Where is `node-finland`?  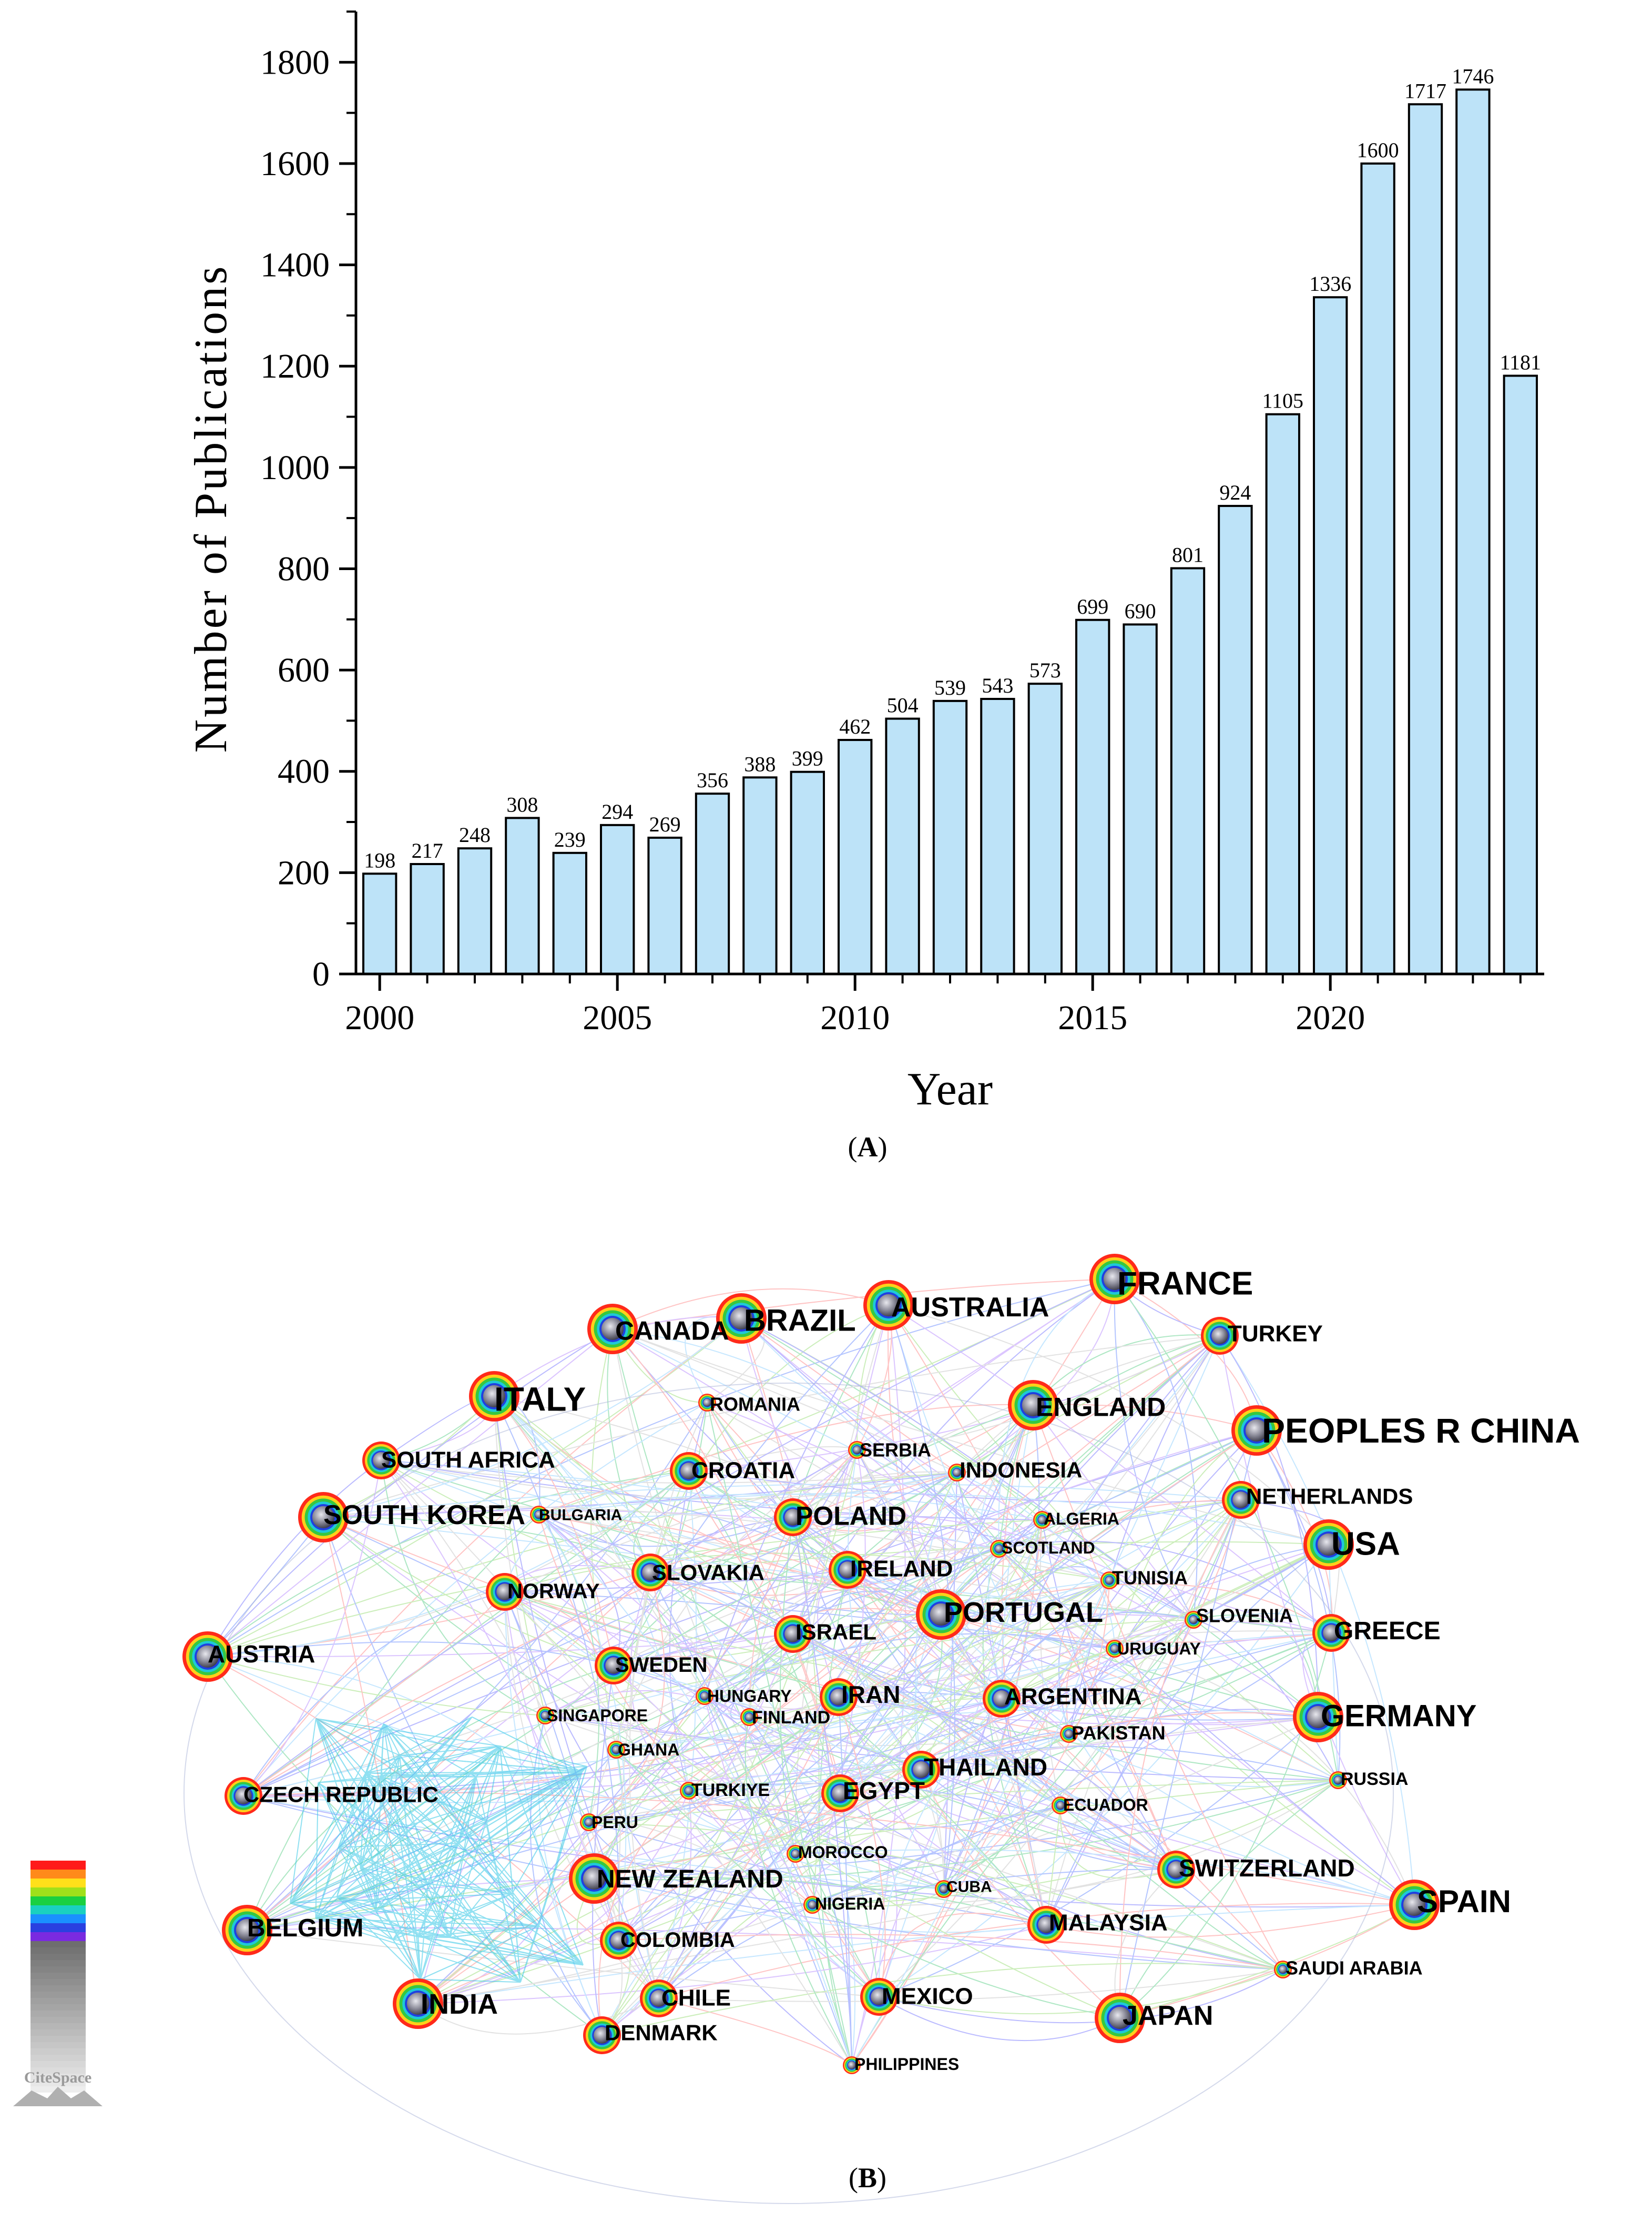 node-finland is located at coordinates (749, 1717).